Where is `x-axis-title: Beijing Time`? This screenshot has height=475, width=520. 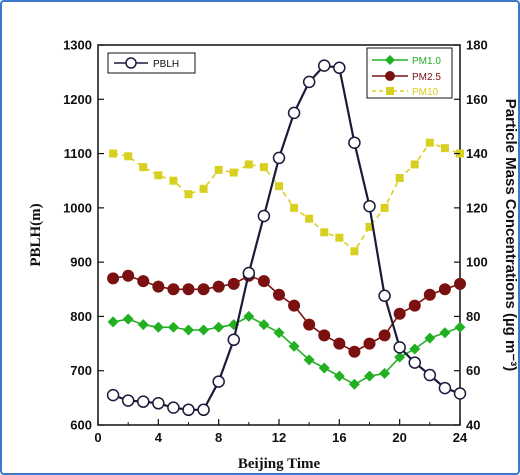
x-axis-title: Beijing Time is located at coordinates (279, 464).